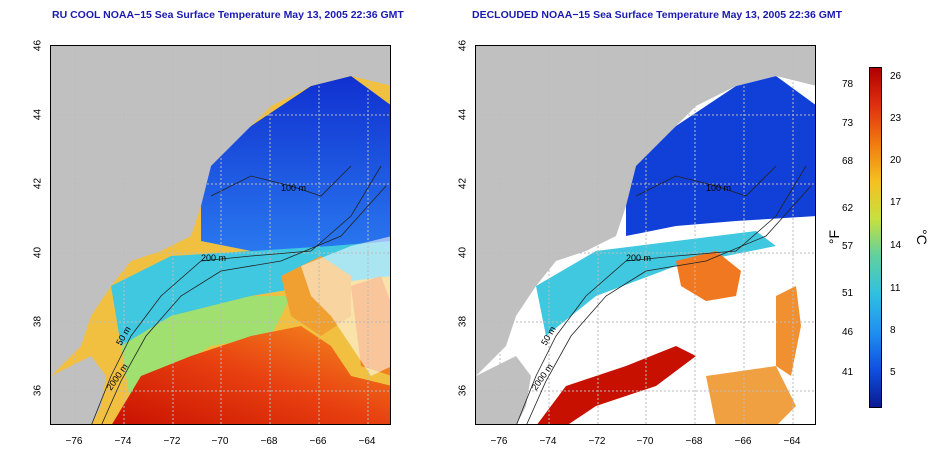 The image size is (950, 475). I want to click on fahrenheit-tick: 51, so click(848, 293).